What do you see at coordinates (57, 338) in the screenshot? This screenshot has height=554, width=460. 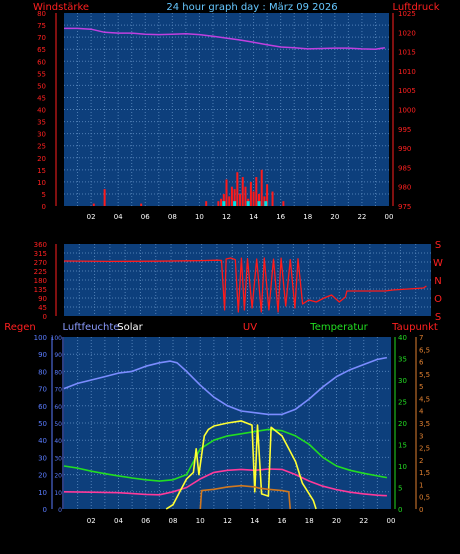 I see `humidity-tick-label: 100` at bounding box center [57, 338].